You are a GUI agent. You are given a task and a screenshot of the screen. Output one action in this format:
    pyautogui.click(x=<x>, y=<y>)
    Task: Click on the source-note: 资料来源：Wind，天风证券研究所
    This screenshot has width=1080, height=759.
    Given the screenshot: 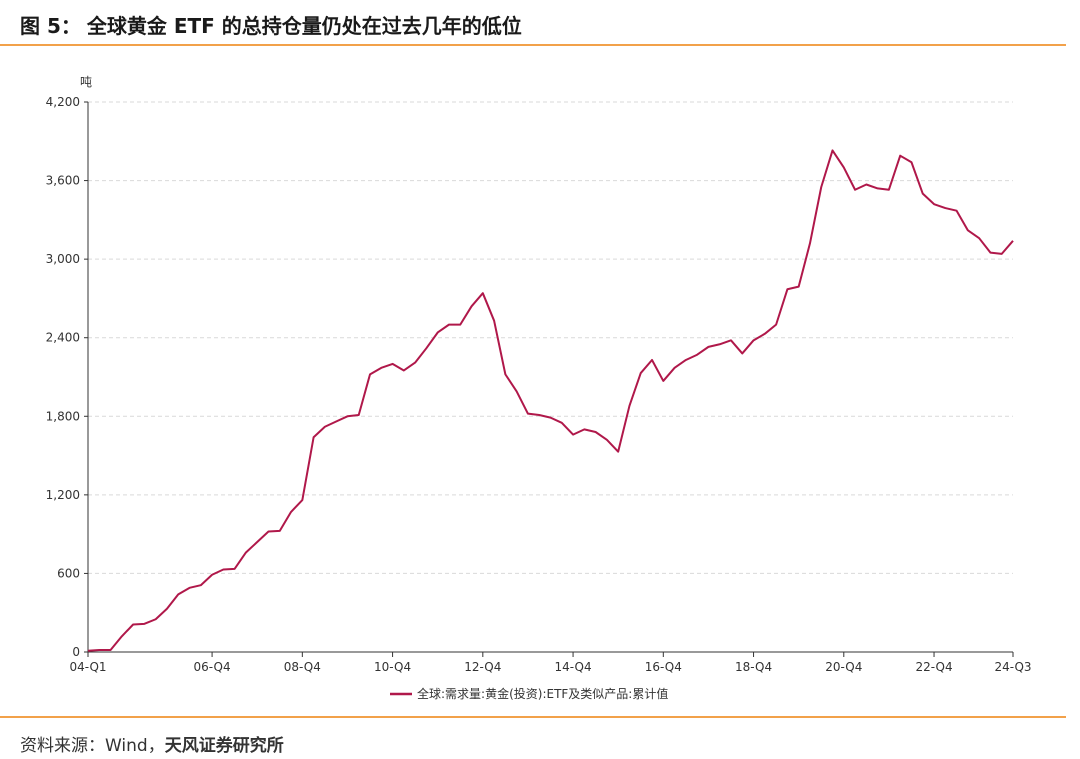 What is the action you would take?
    pyautogui.click(x=152, y=743)
    